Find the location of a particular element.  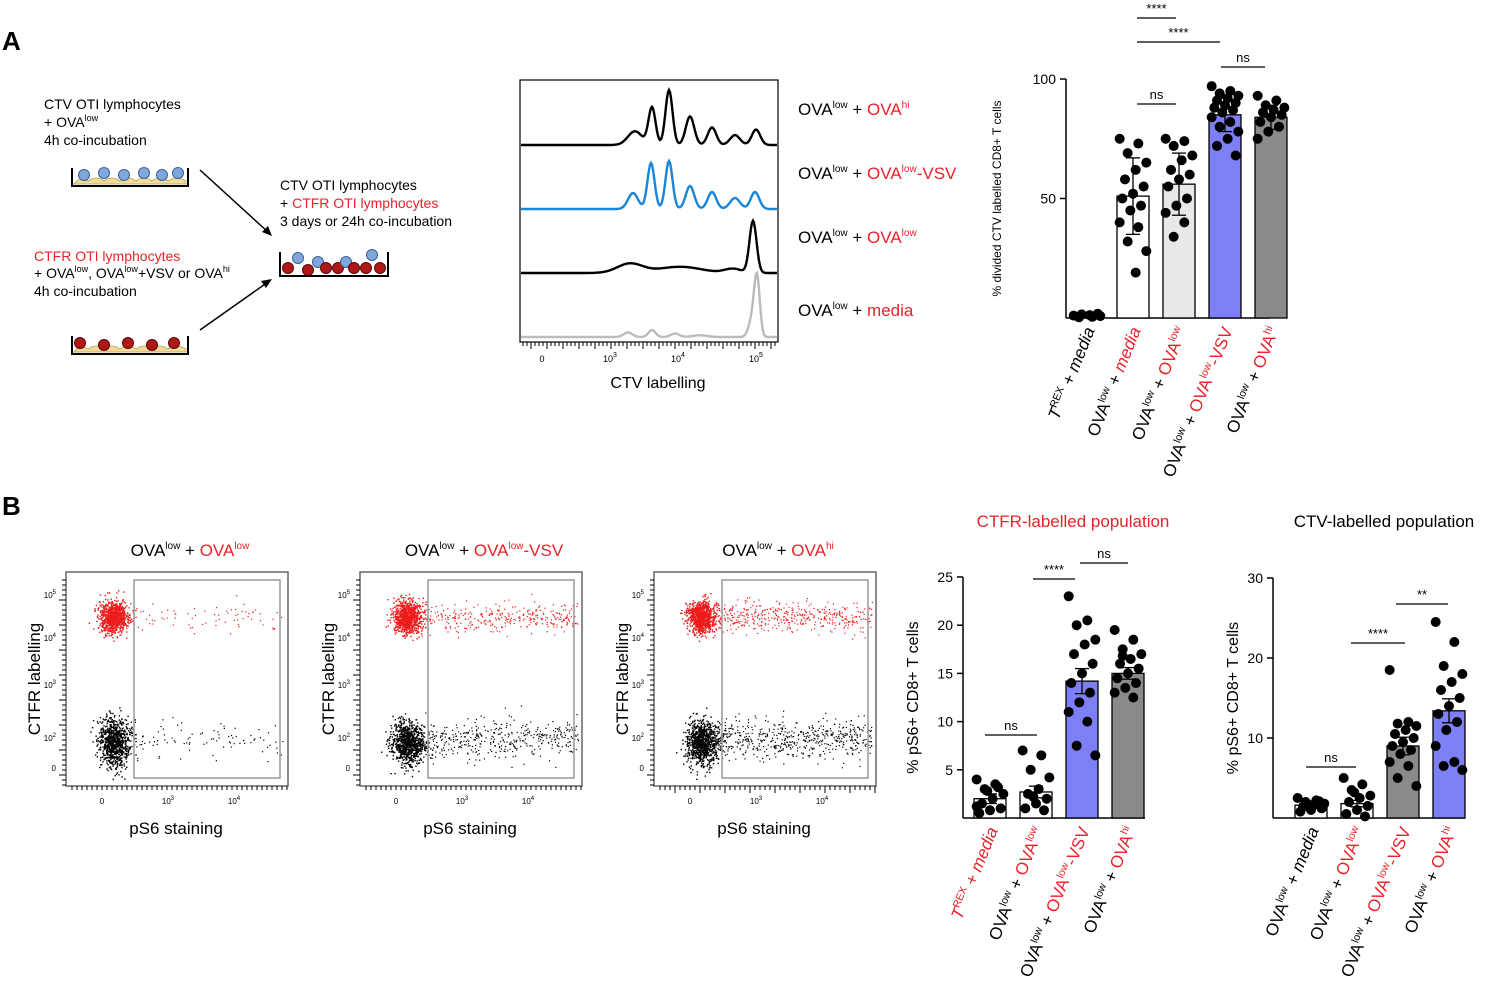

histogram-trace is located at coordinates (649, 246).